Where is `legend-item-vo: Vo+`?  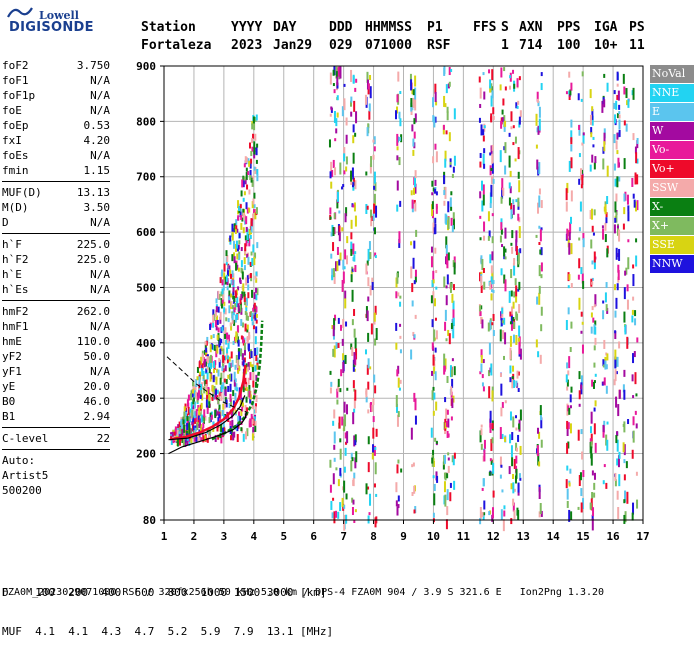
legend-item-vo: Vo+ is located at coordinates (672, 169).